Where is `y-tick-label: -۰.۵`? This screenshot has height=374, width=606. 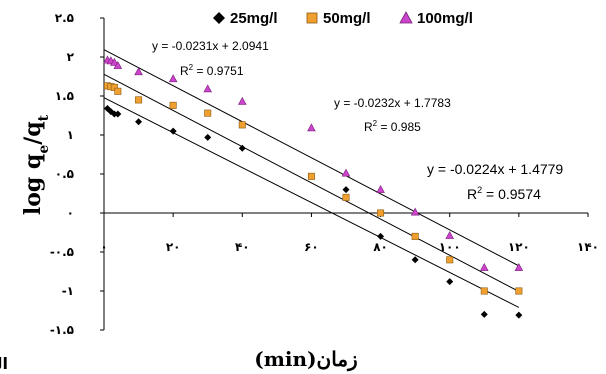
y-tick-label: -۰.۵ is located at coordinates (62, 252).